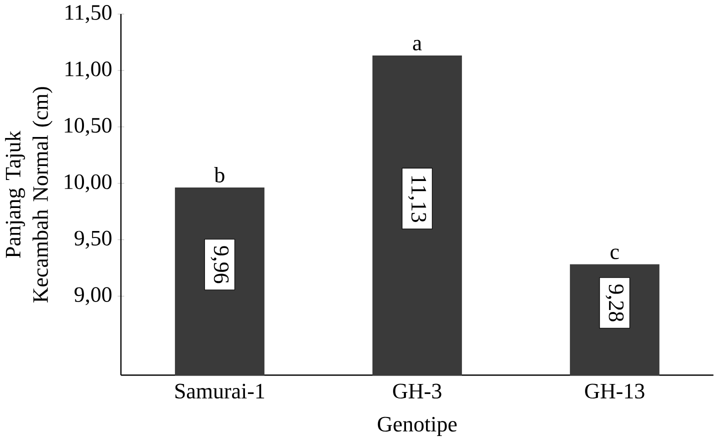 The height and width of the screenshot is (441, 714). Describe the element at coordinates (28, 194) in the screenshot. I see `y-axis-title: Panjang Tajuk Kecambah Normal (cm)` at that location.